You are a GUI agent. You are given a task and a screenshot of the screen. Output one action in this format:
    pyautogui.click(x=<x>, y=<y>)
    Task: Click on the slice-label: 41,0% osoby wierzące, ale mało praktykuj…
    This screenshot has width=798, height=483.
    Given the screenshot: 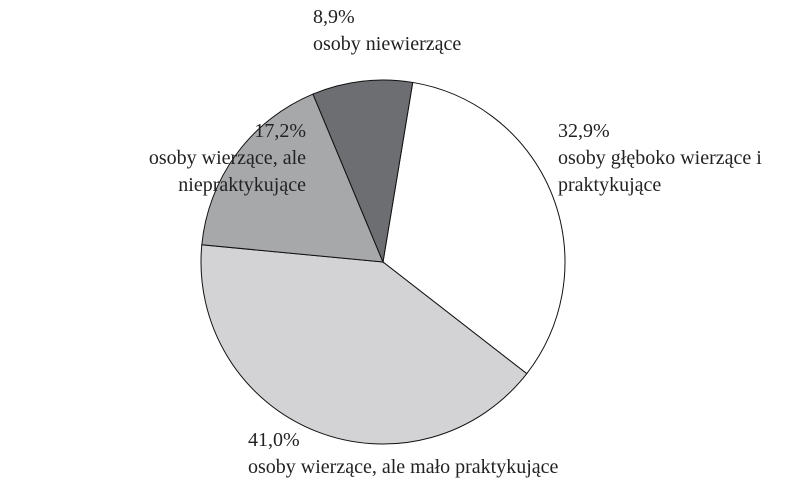 What is the action you would take?
    pyautogui.click(x=403, y=454)
    